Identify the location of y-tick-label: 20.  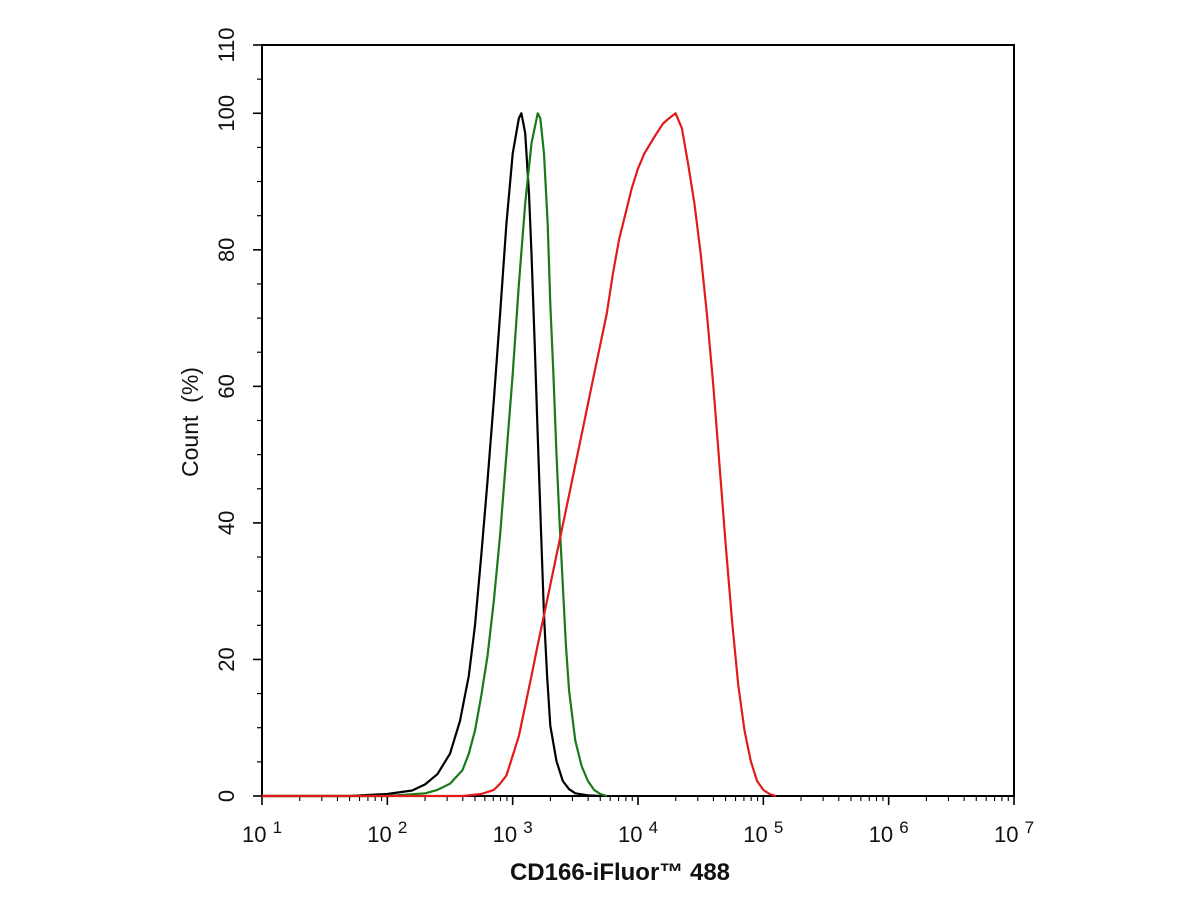
(226, 659).